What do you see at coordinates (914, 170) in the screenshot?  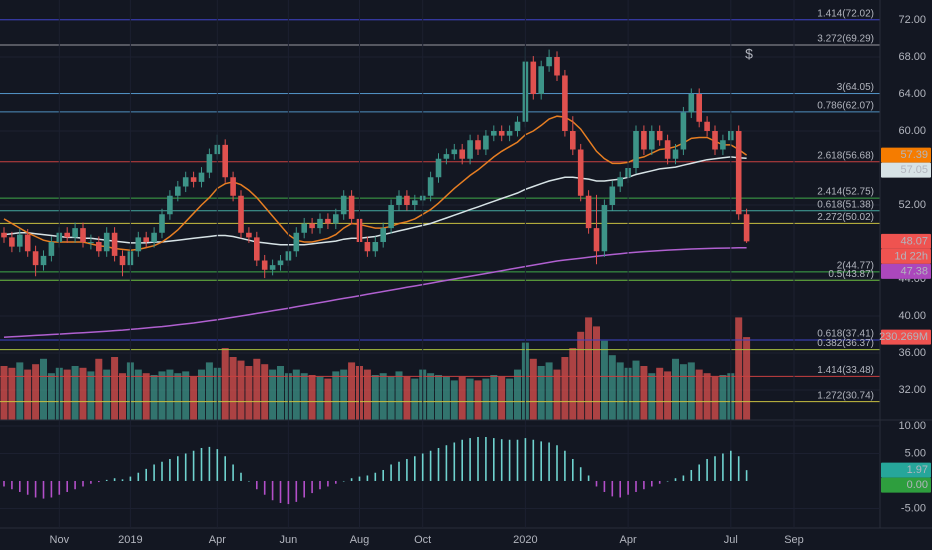 I see `price-badge-label: 57.05` at bounding box center [914, 170].